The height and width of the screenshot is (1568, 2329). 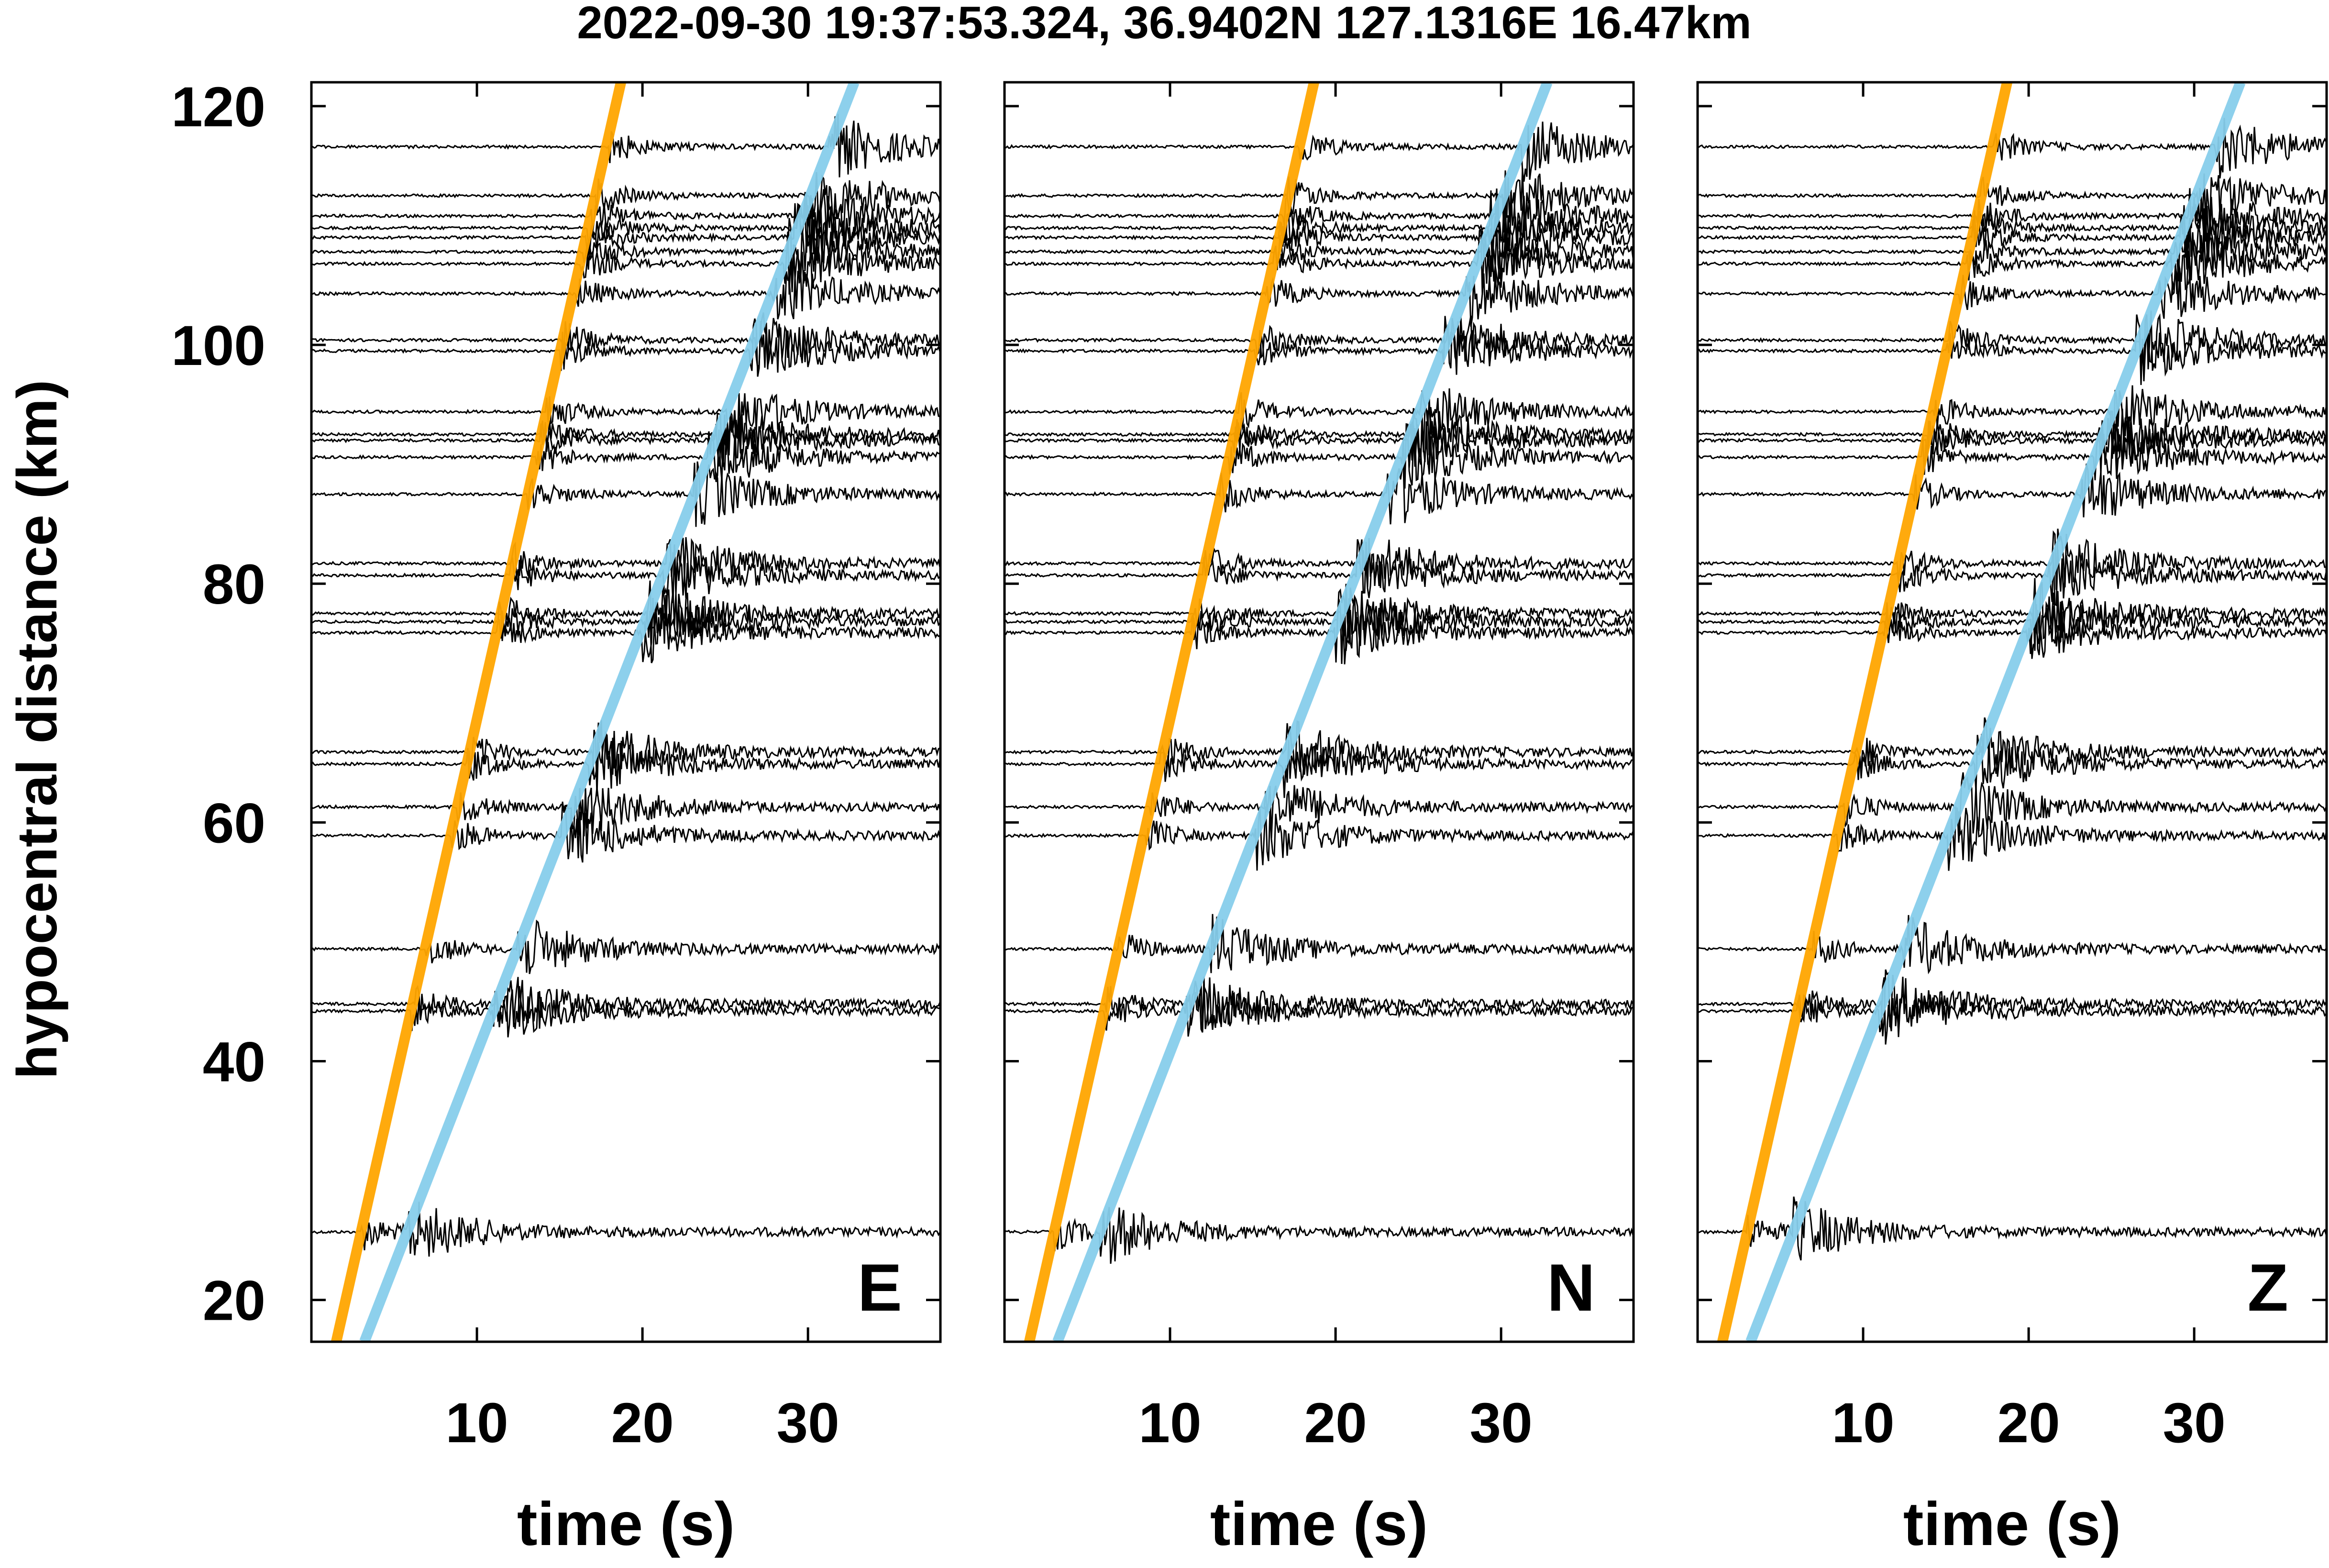 I want to click on y-tick-label: 40, so click(x=234, y=1062).